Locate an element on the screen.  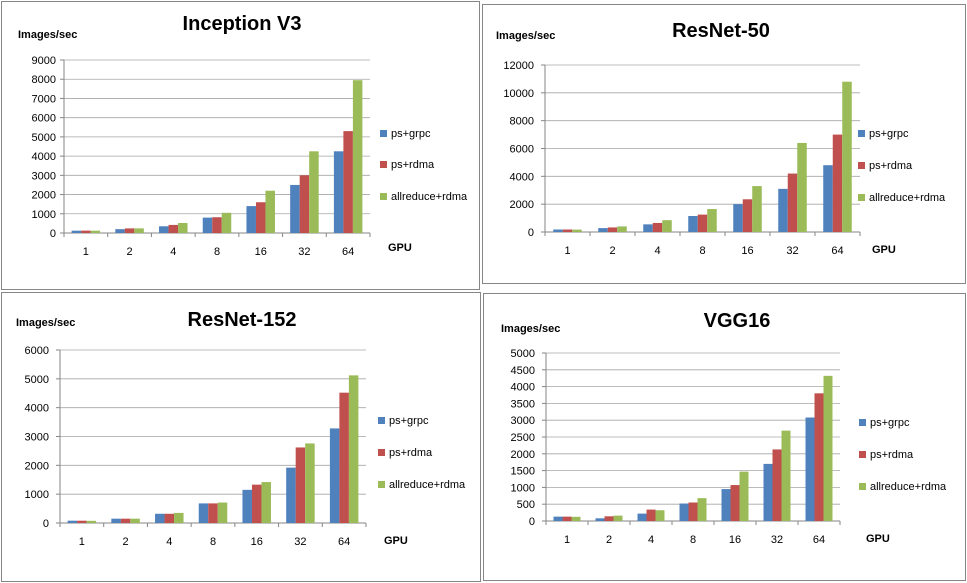
y-tick-label: 9000 is located at coordinates (44, 61).